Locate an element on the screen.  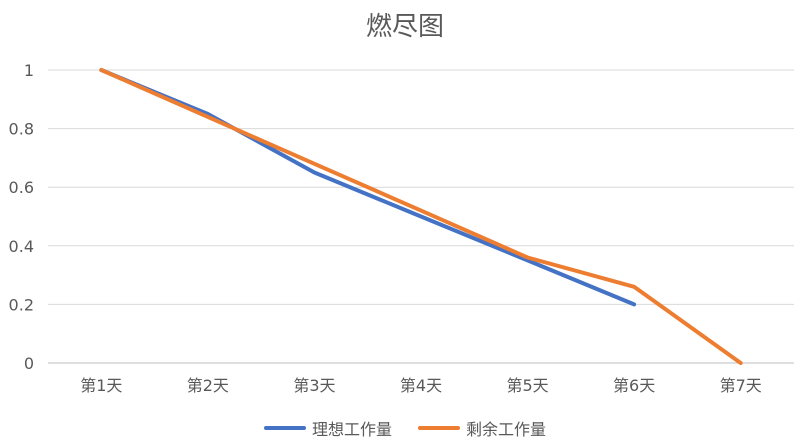
x-axis-ticks: 第1天 第2天 第3天 第4天 第5天 第6天 第7天 is located at coordinates (421, 385).